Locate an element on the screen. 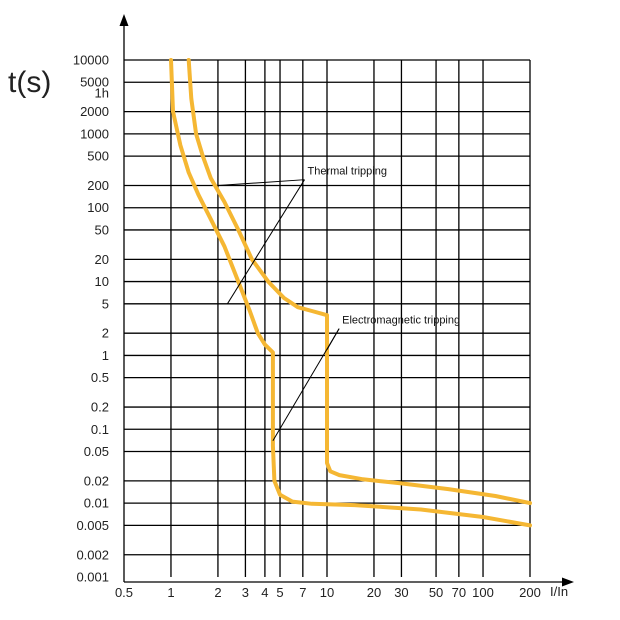 The image size is (620, 620). x-axis-label: I/In is located at coordinates (559, 591).